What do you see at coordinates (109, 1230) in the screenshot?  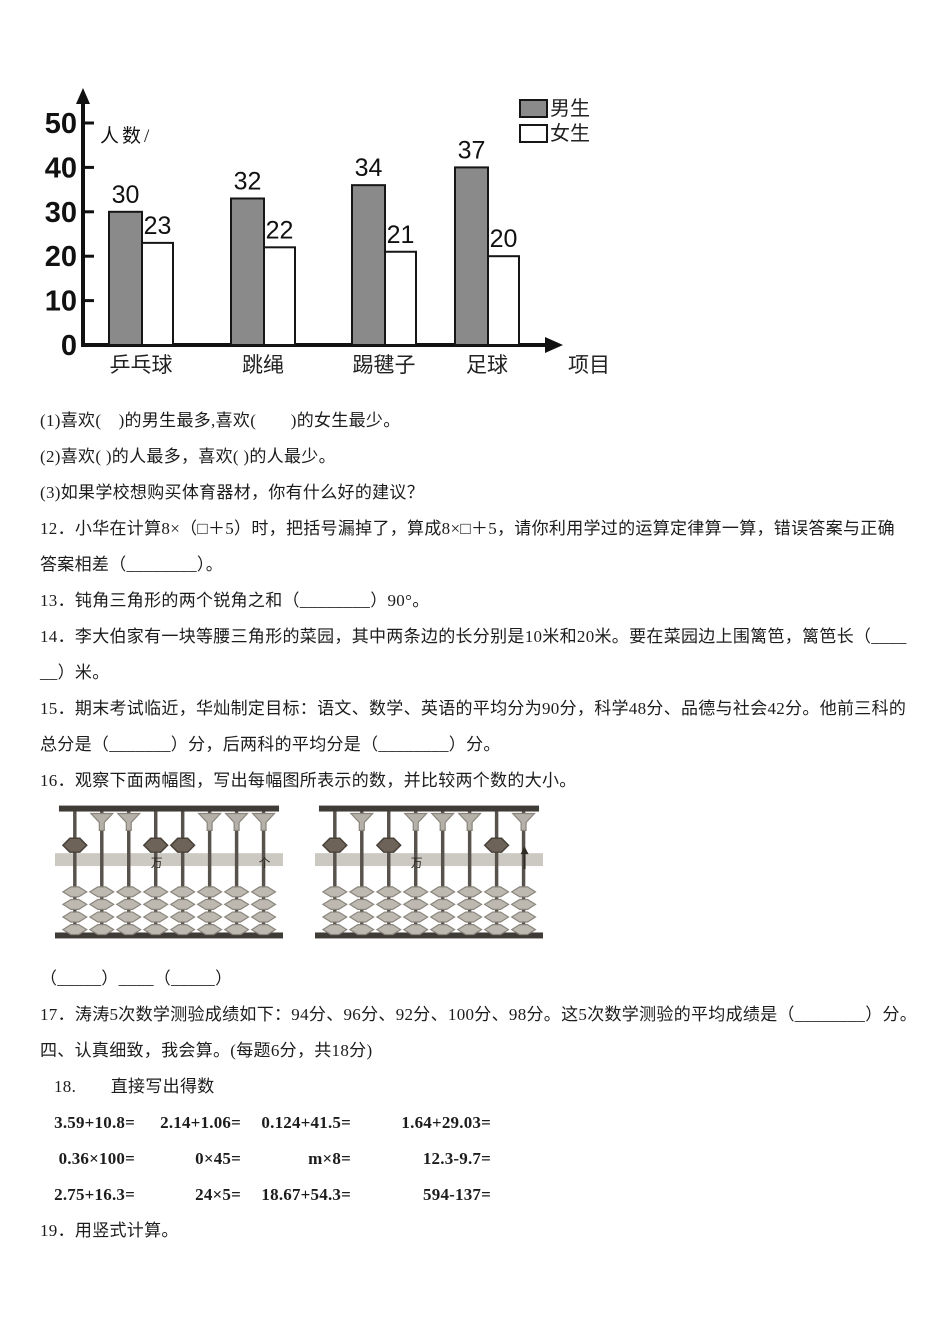 I see `question-19: 19．用竖式计算。` at bounding box center [109, 1230].